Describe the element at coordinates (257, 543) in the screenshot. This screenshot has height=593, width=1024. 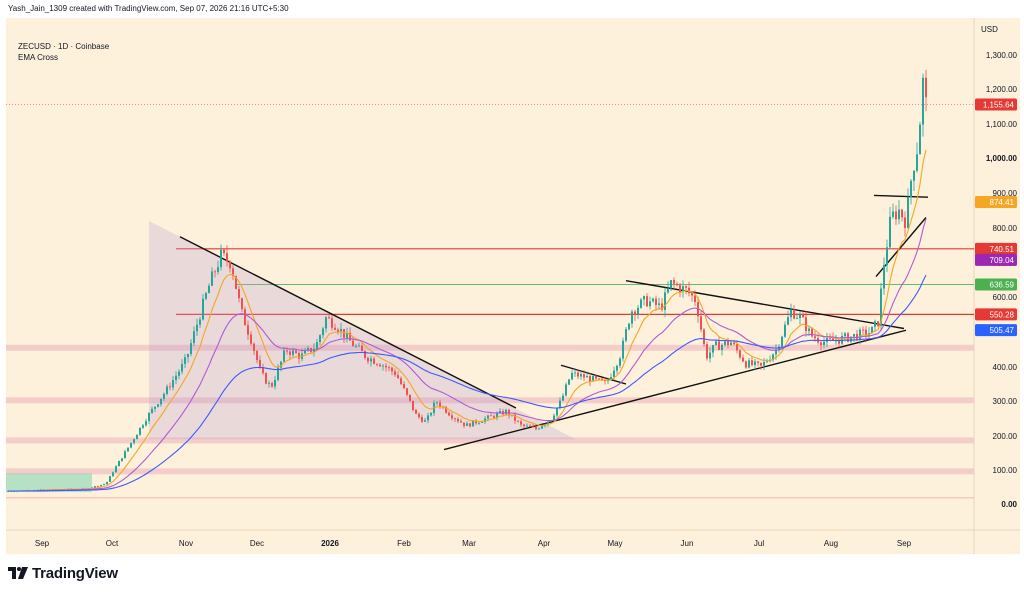
I see `x-tick-label: Dec` at that location.